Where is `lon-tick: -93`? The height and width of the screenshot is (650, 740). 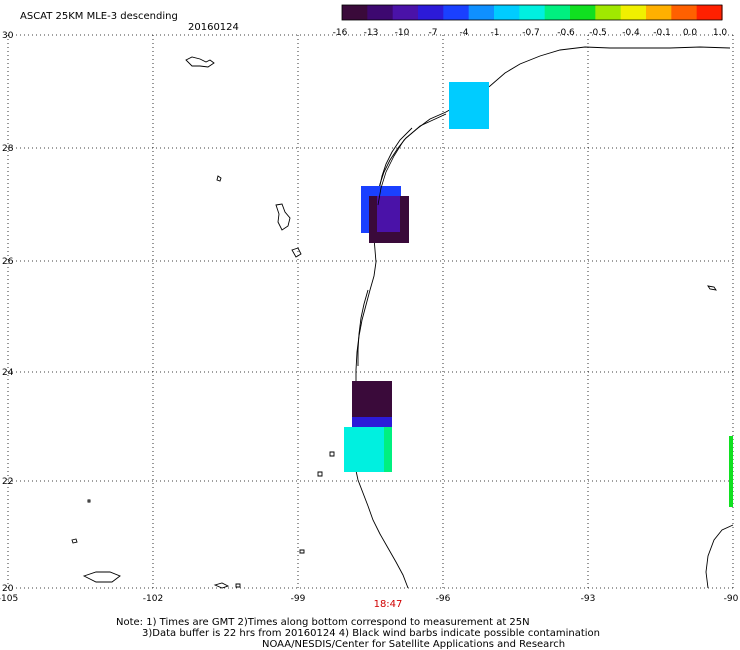
lon-tick: -93 is located at coordinates (588, 599).